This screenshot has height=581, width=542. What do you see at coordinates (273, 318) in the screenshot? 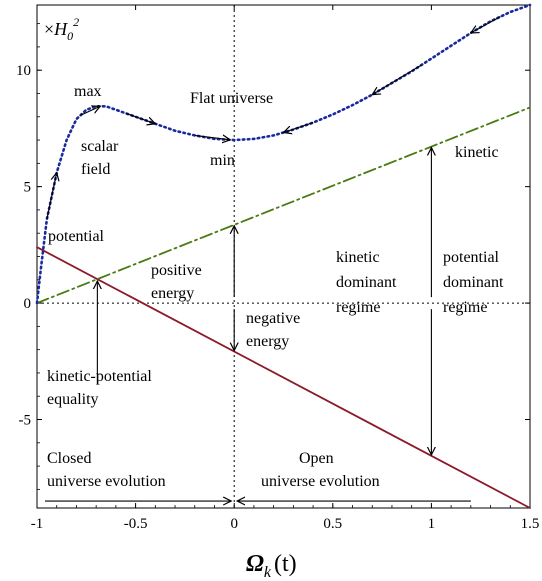
I see `label-negative: negative` at bounding box center [273, 318].